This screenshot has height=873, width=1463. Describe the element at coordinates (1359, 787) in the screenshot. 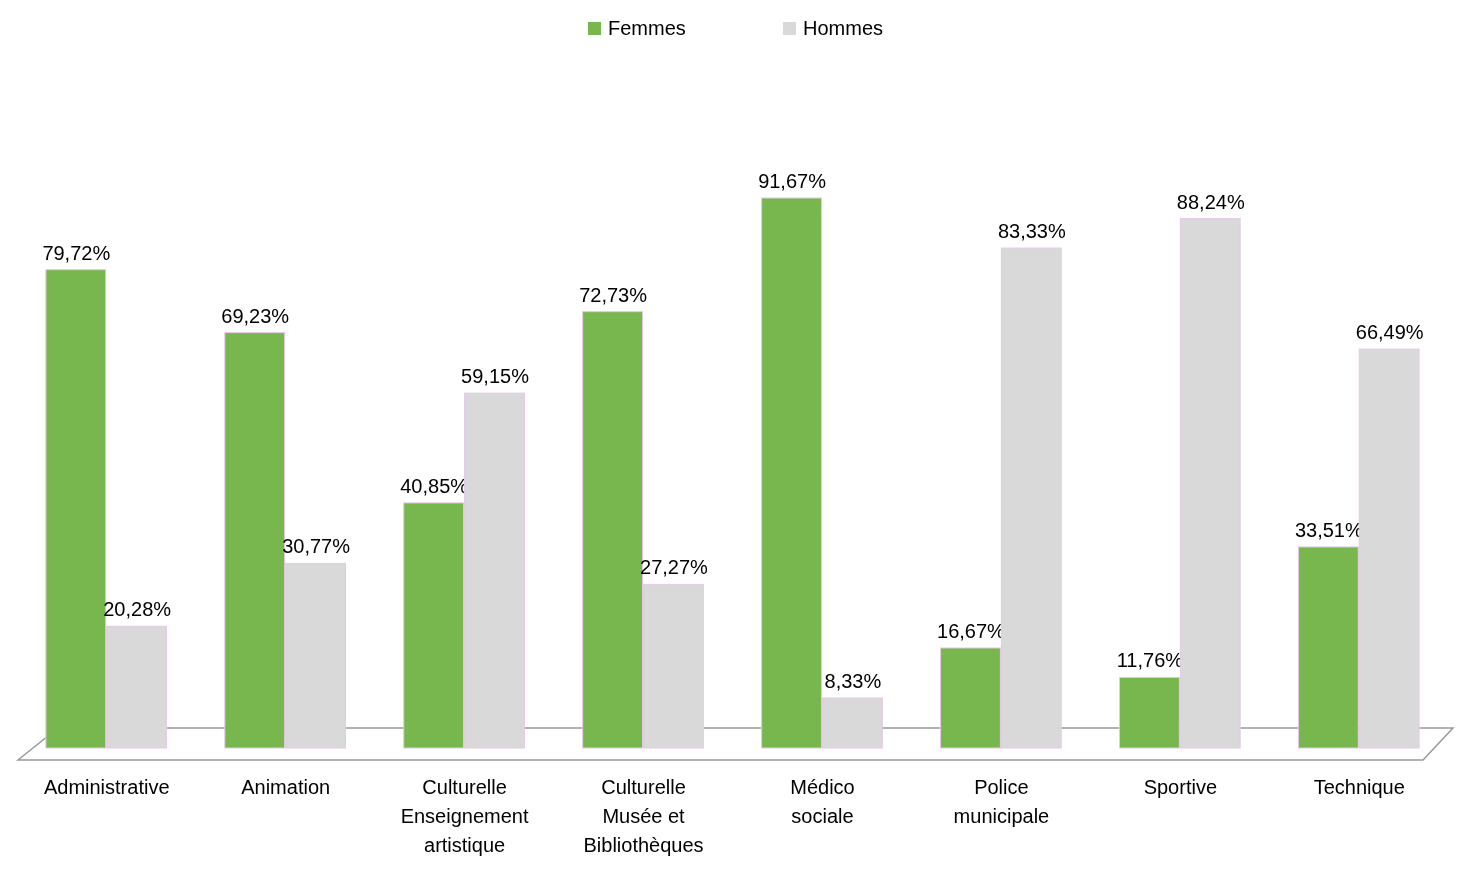

I see `x-tick-label: Technique` at that location.